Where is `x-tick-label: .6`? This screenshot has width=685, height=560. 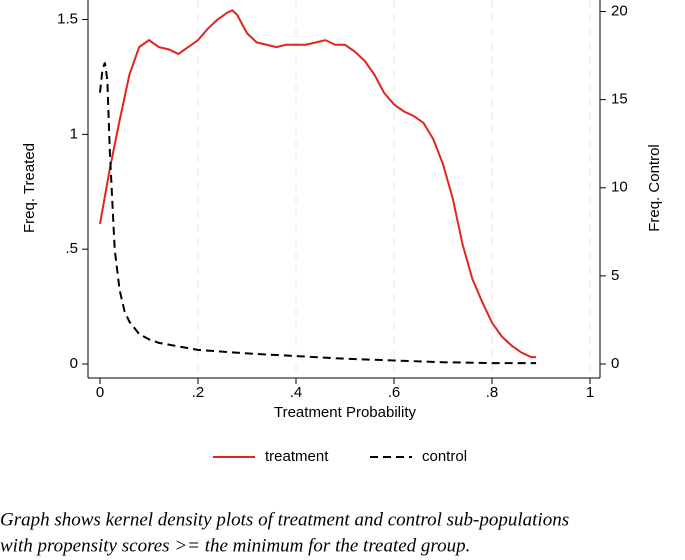
x-tick-label: .6 is located at coordinates (394, 392).